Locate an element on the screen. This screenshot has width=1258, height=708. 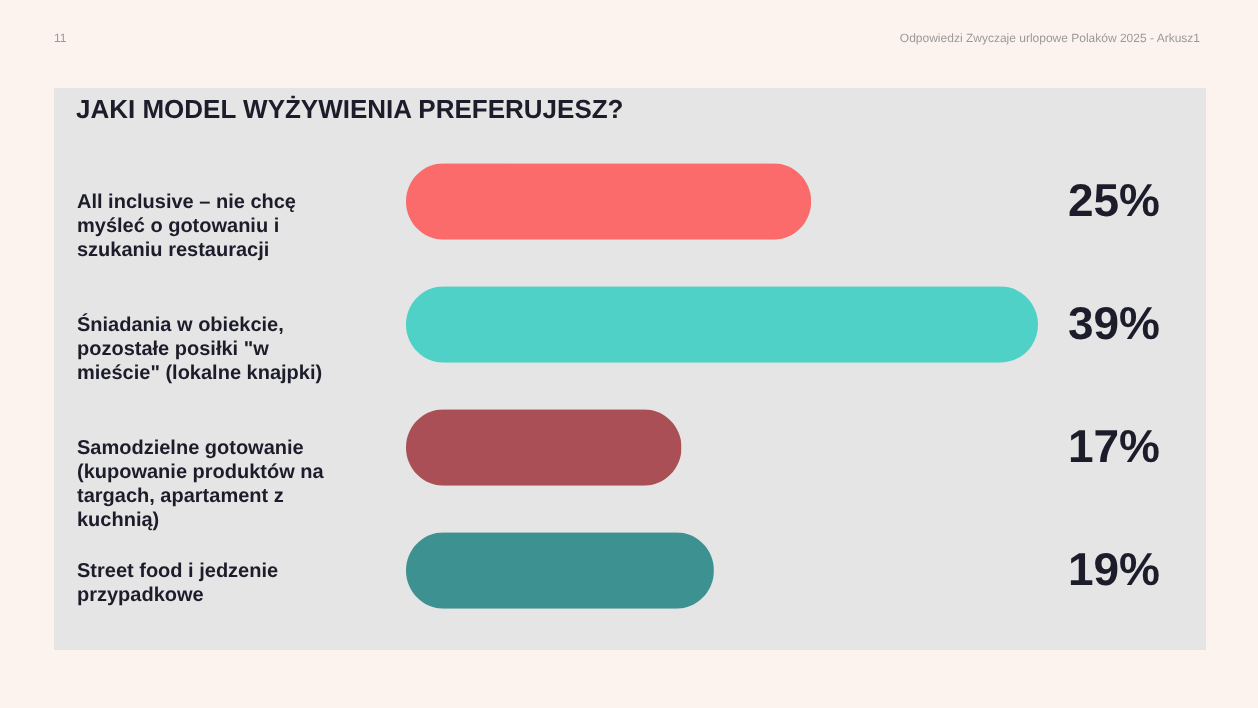
chart-title: JAKI MODEL WYŻYWIENIA PREFERUJESZ? is located at coordinates (350, 109).